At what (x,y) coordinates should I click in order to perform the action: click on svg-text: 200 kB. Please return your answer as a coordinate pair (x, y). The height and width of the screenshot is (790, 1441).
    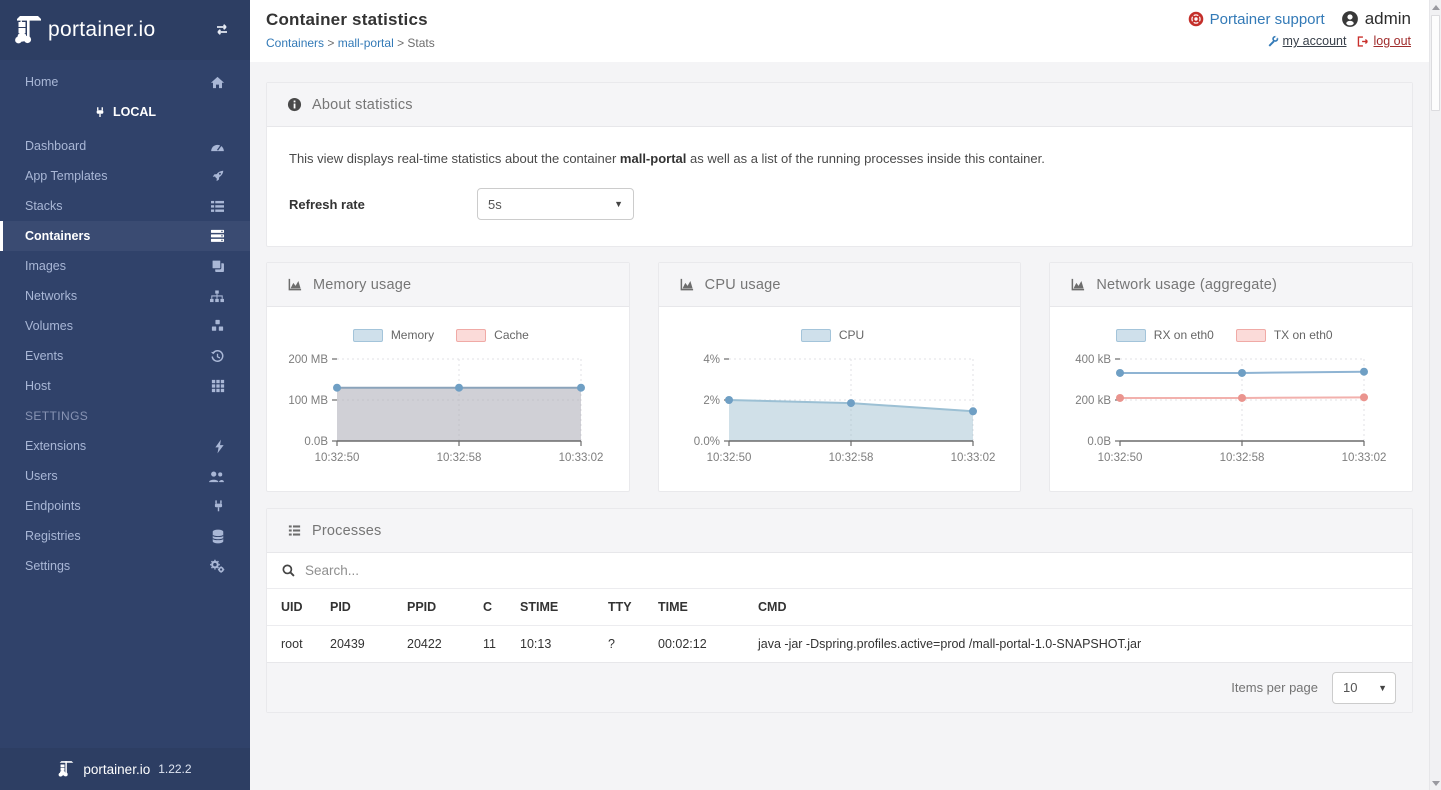
    Looking at the image, I should click on (1094, 401).